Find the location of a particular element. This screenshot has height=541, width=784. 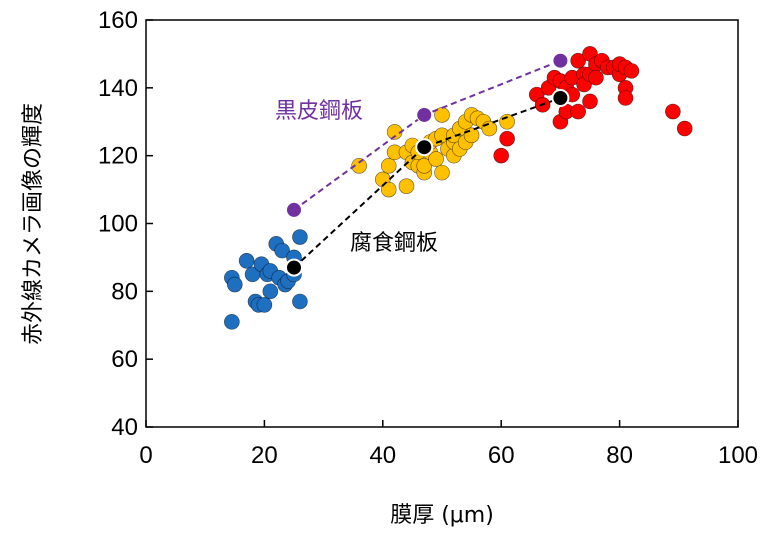

series-label-kurokawa: 黒皮鋼板 is located at coordinates (319, 111).